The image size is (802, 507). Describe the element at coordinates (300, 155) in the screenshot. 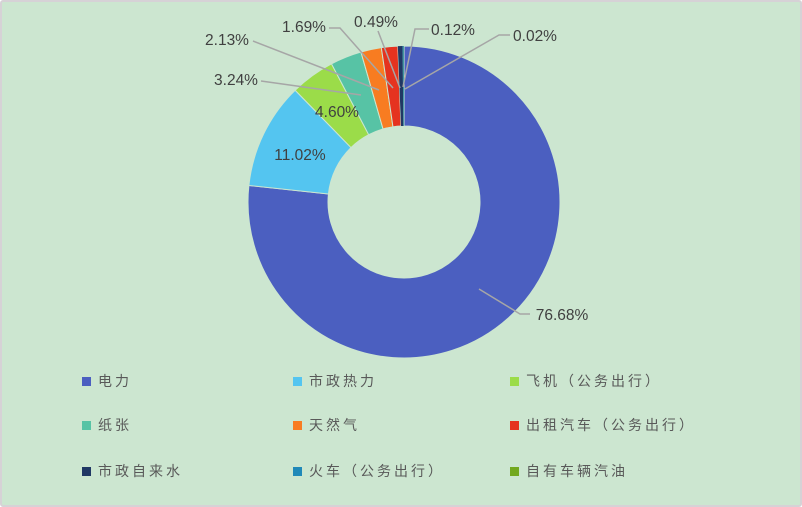

I see `data-label-municipal-heat: 11.02%` at that location.